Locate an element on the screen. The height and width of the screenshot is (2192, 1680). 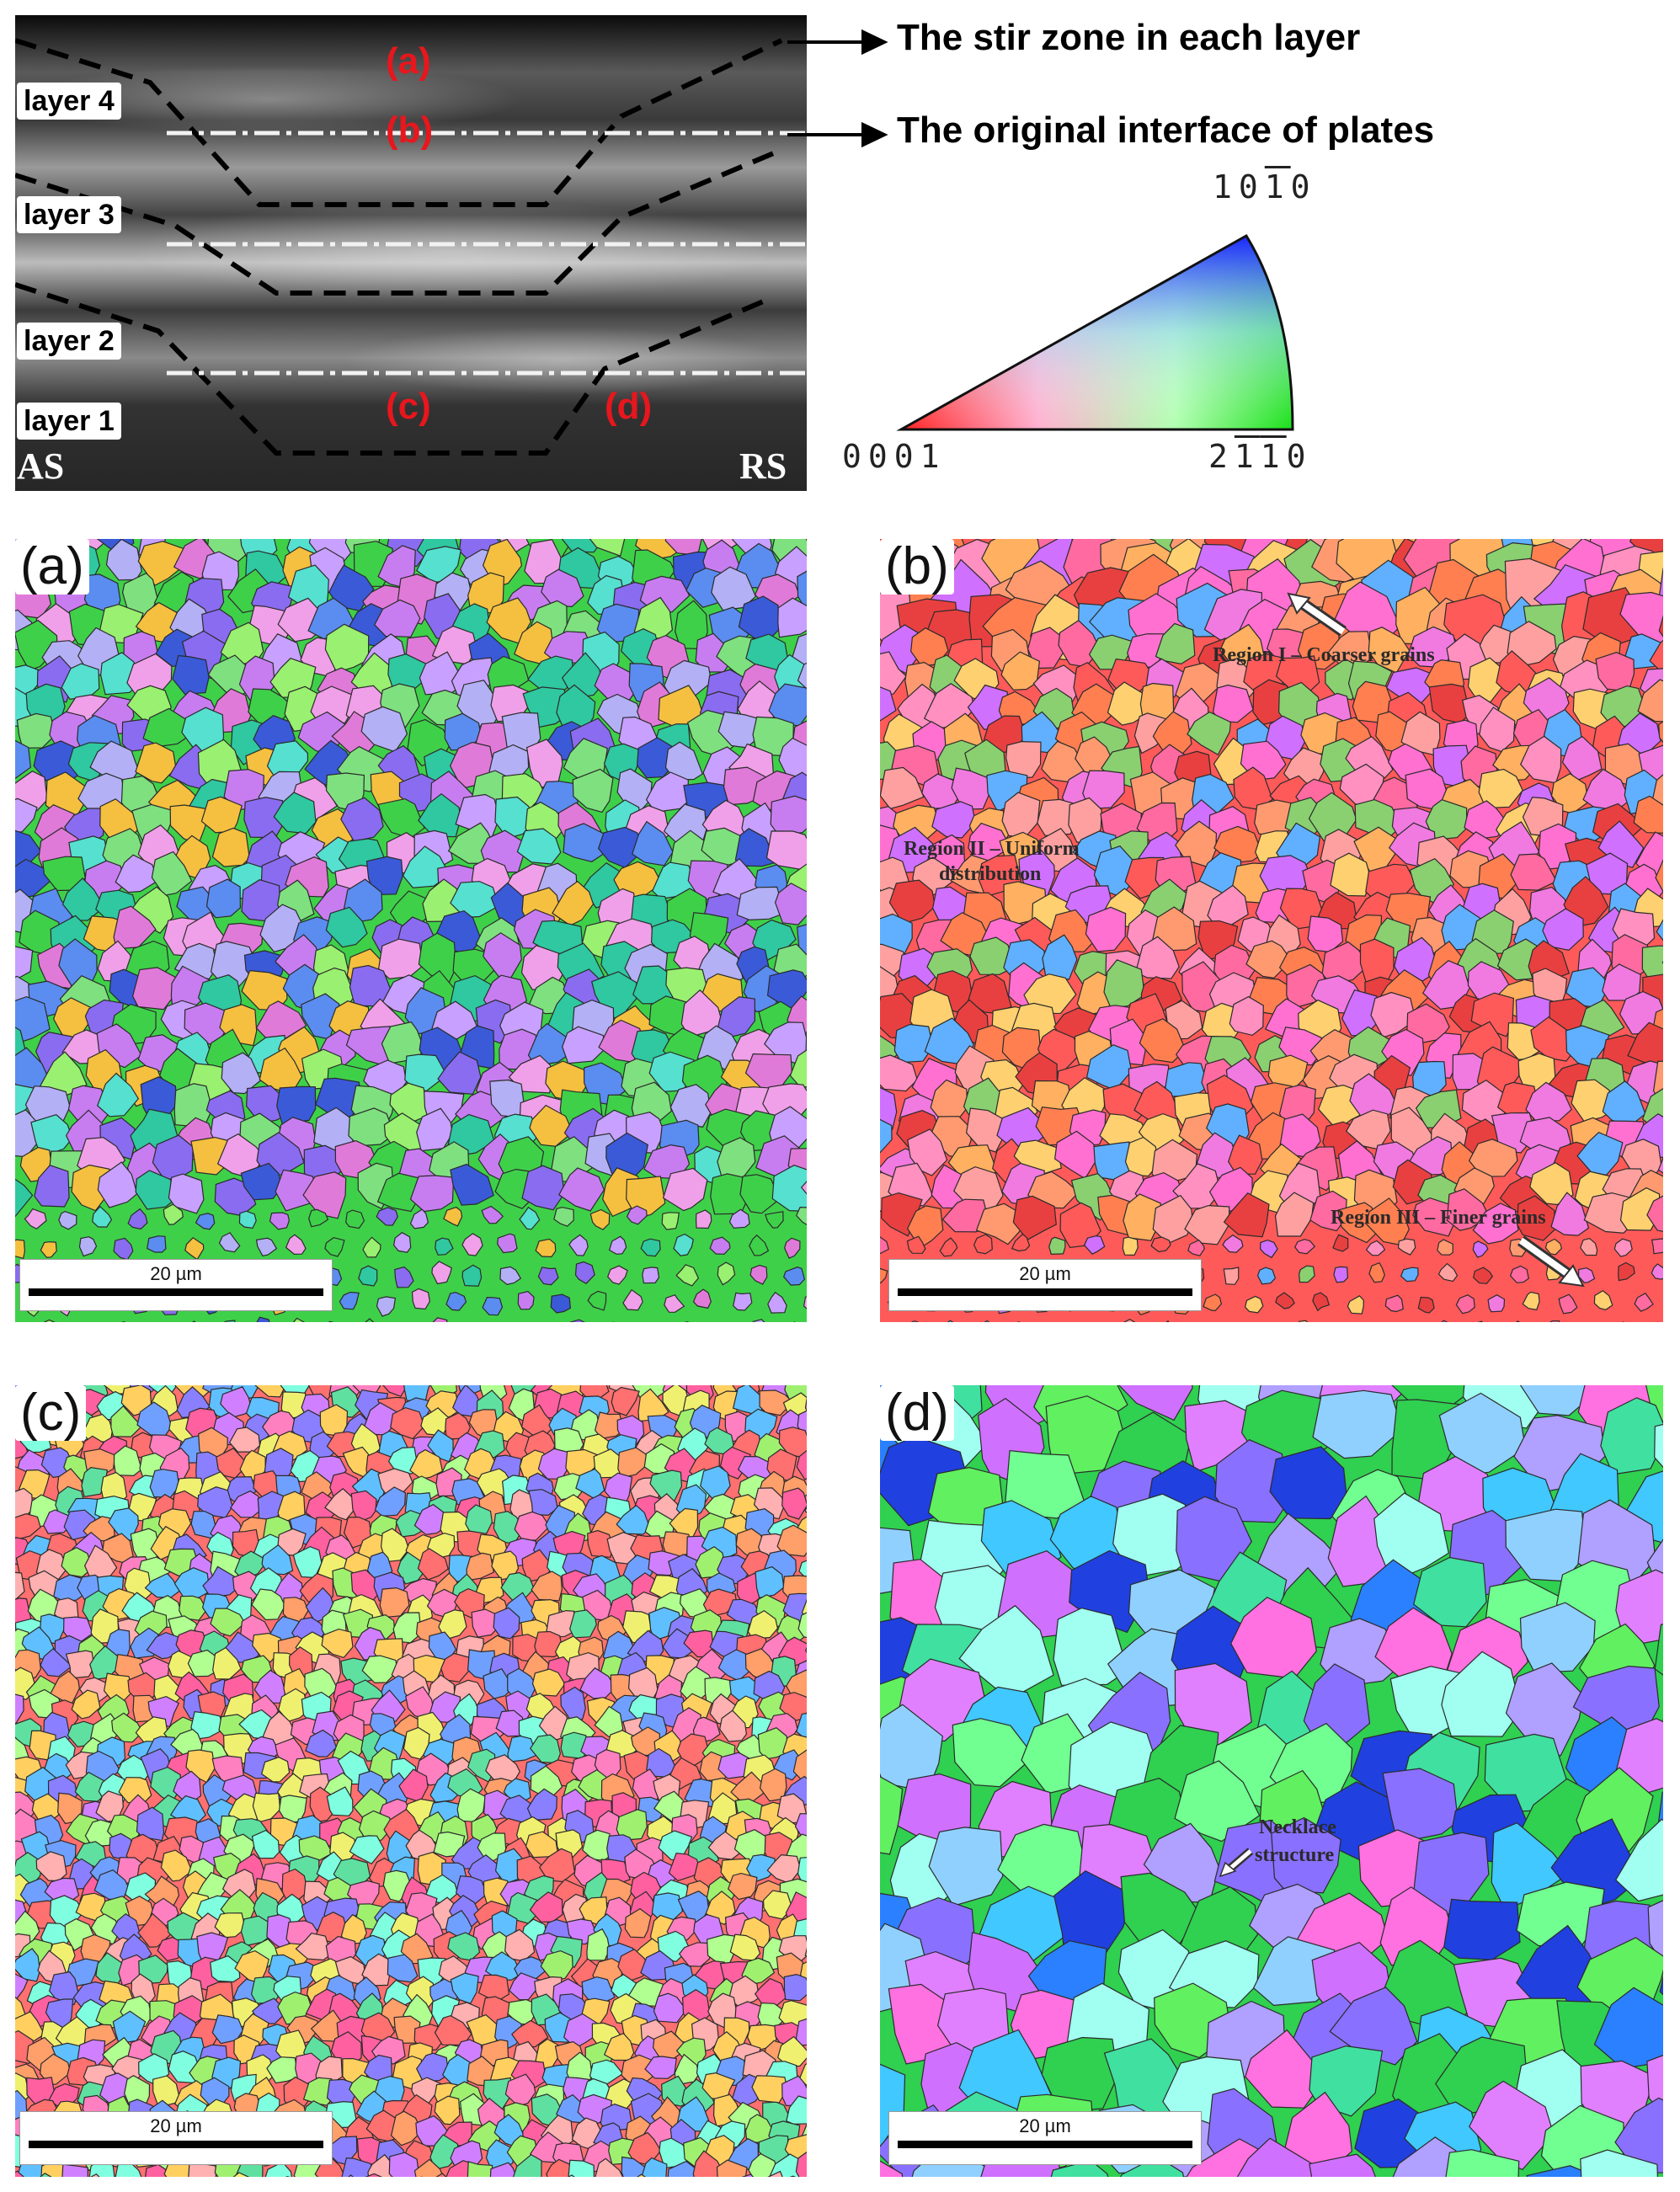
panel-tag-a: (a) is located at coordinates (52, 567).